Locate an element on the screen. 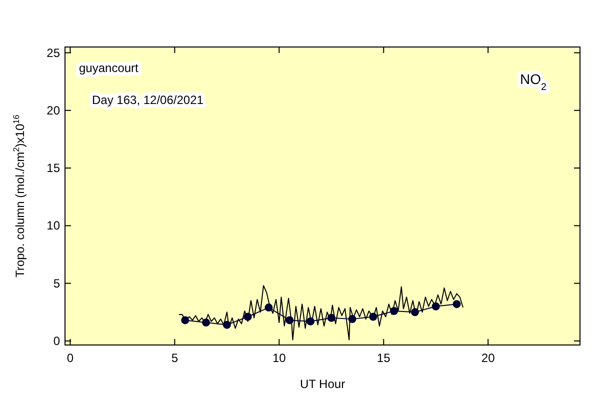  y-tick-label: 15 is located at coordinates (53, 168).